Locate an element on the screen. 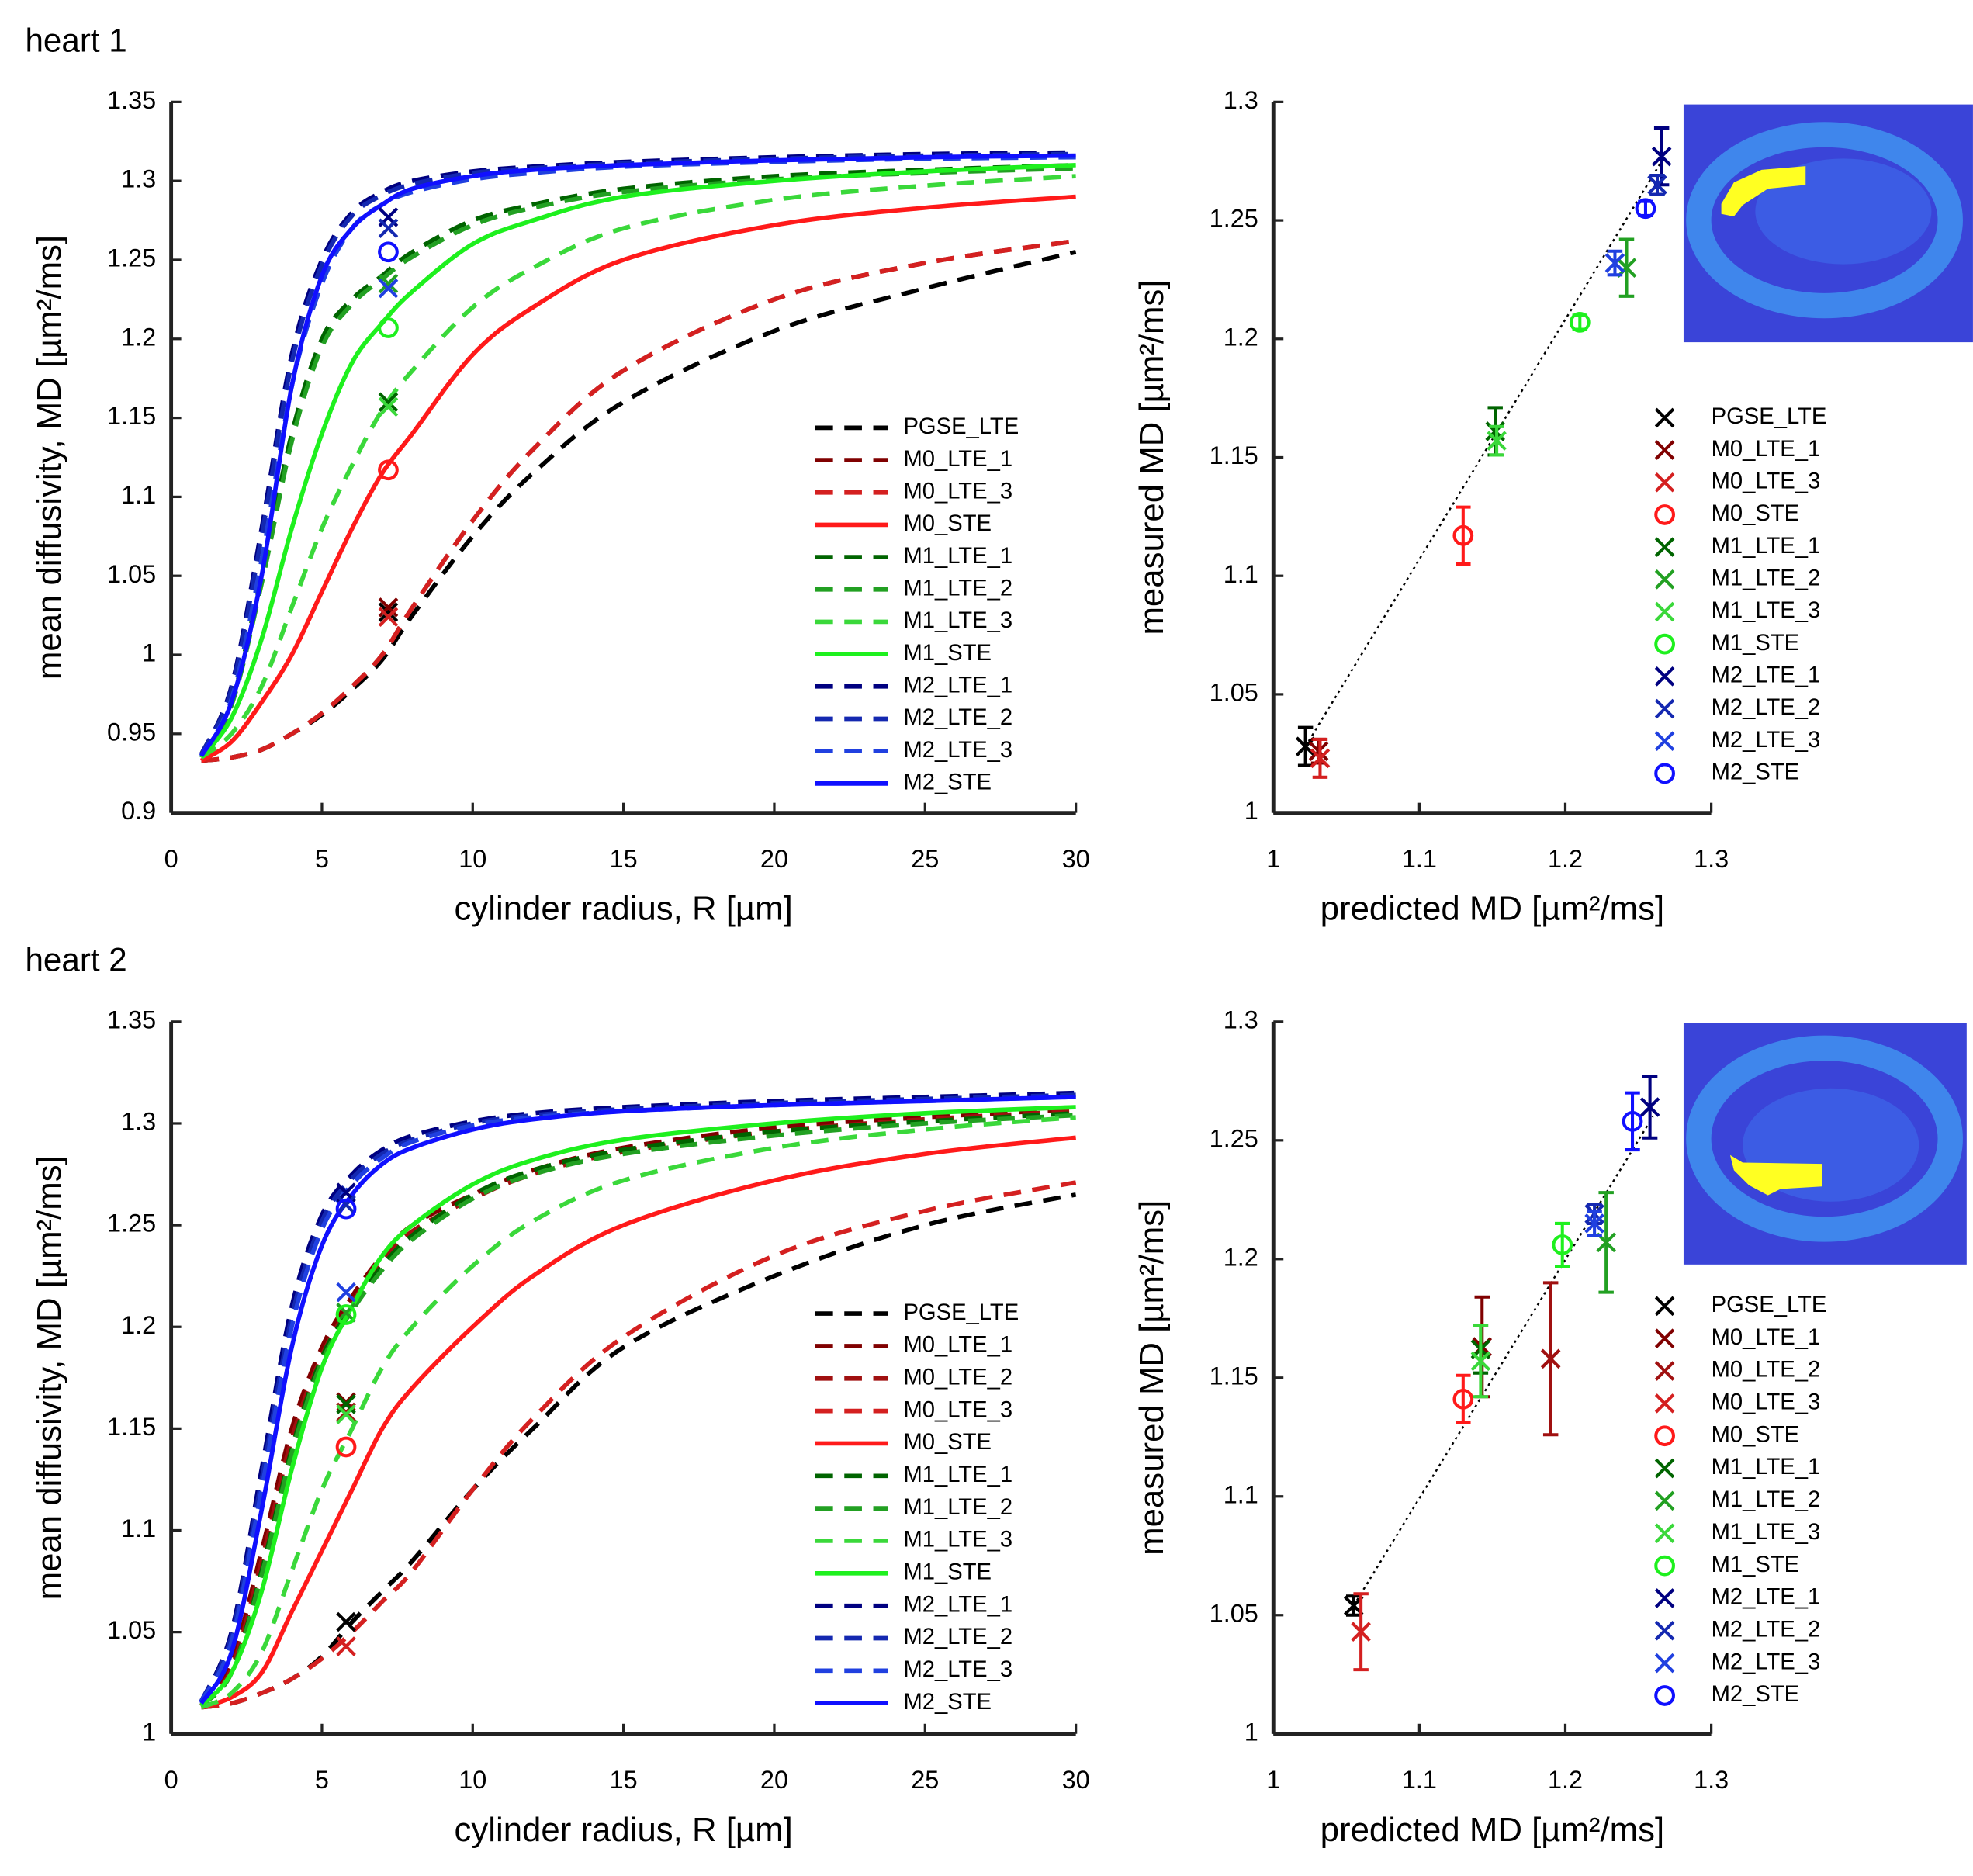 This screenshot has height=1876, width=1973. y-tick-label: 1.3 is located at coordinates (138, 1122).